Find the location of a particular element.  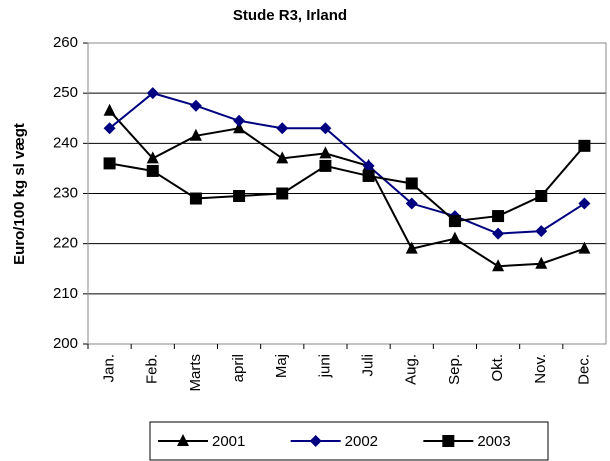

y-tick-label: 260 is located at coordinates (65, 42).